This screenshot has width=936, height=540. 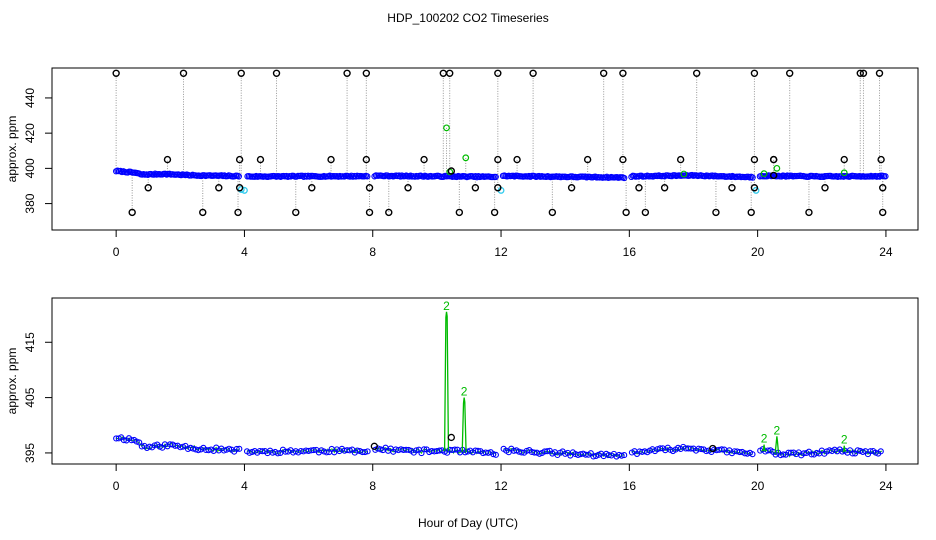 I want to click on y-tick-label: 440, so click(x=30, y=98).